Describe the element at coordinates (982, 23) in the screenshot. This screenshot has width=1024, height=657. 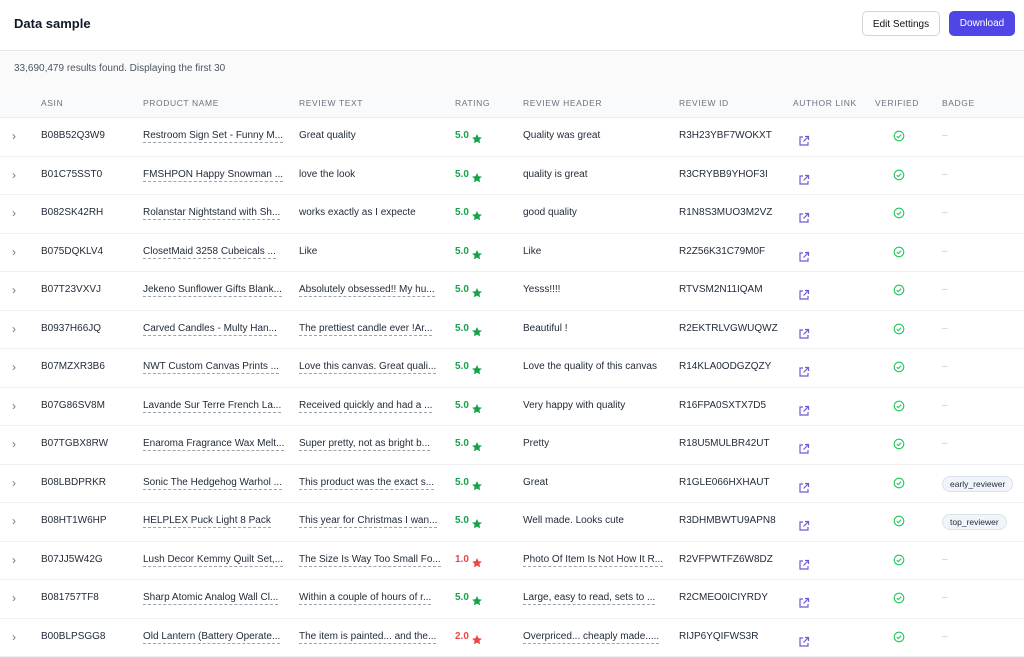
I see `download-button: Download` at that location.